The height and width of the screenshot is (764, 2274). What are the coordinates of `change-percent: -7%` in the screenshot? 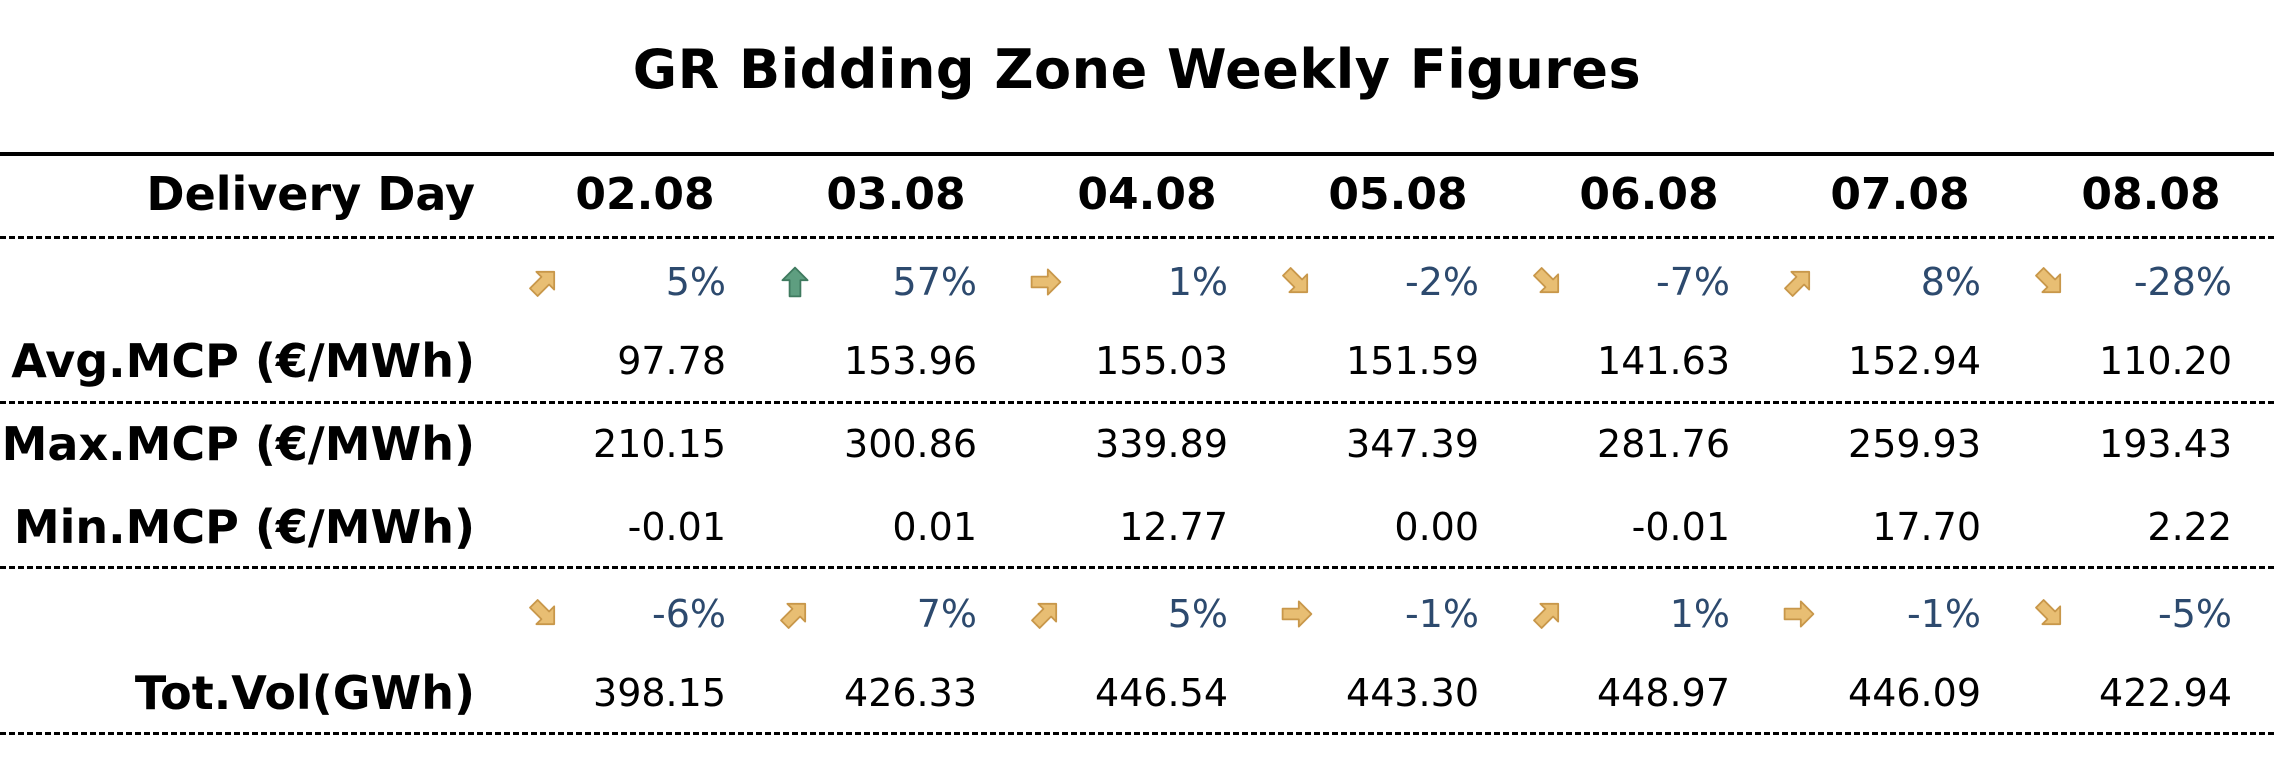 It's located at (1693, 281).